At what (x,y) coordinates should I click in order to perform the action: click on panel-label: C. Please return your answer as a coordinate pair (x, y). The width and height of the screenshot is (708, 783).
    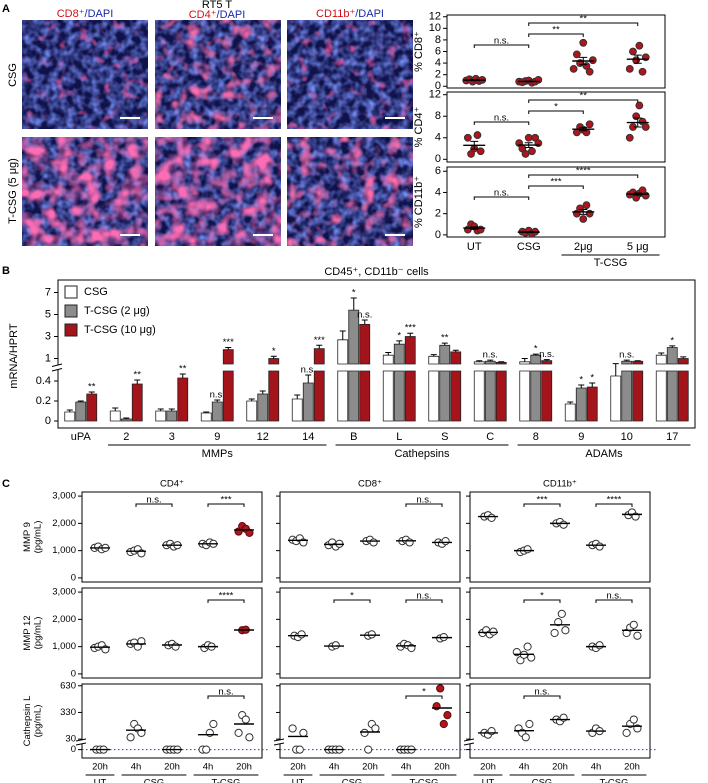
    Looking at the image, I should click on (6, 484).